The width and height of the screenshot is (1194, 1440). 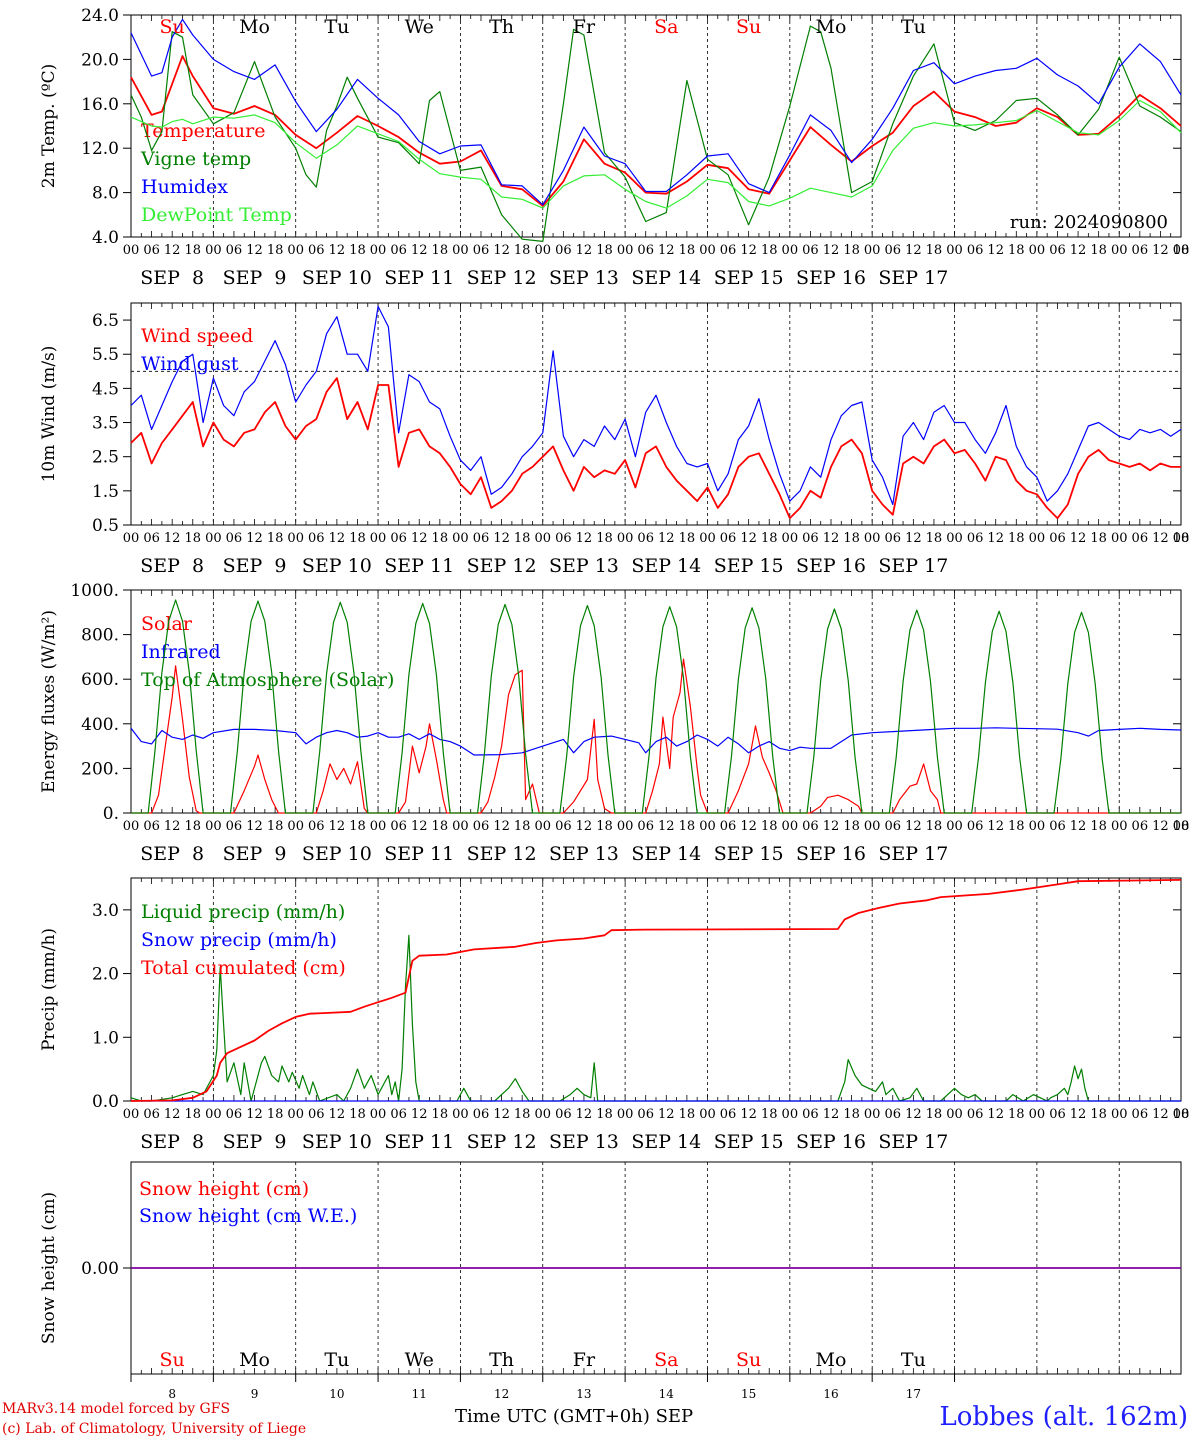 What do you see at coordinates (172, 1394) in the screenshot?
I see `x-day-number: 8` at bounding box center [172, 1394].